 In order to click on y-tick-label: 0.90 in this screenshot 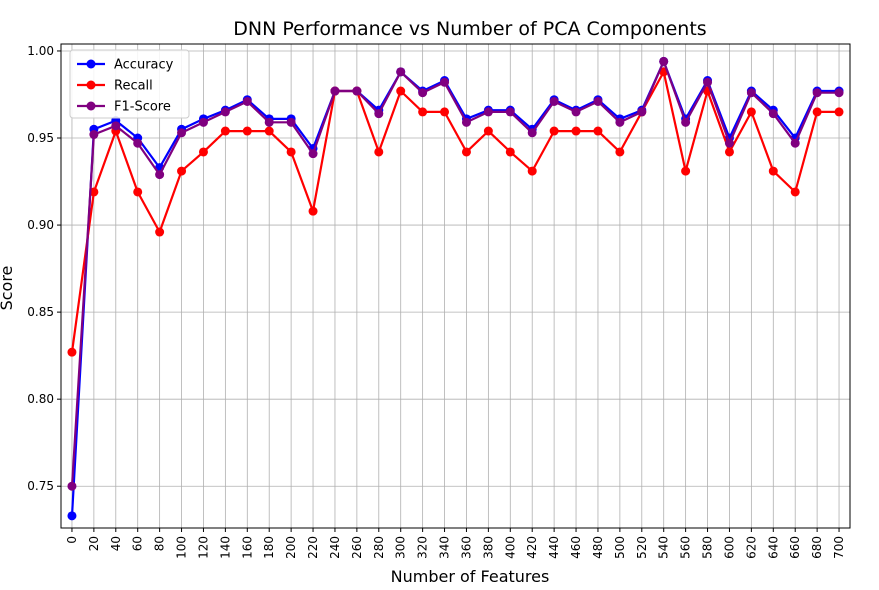, I will do `click(40, 225)`.